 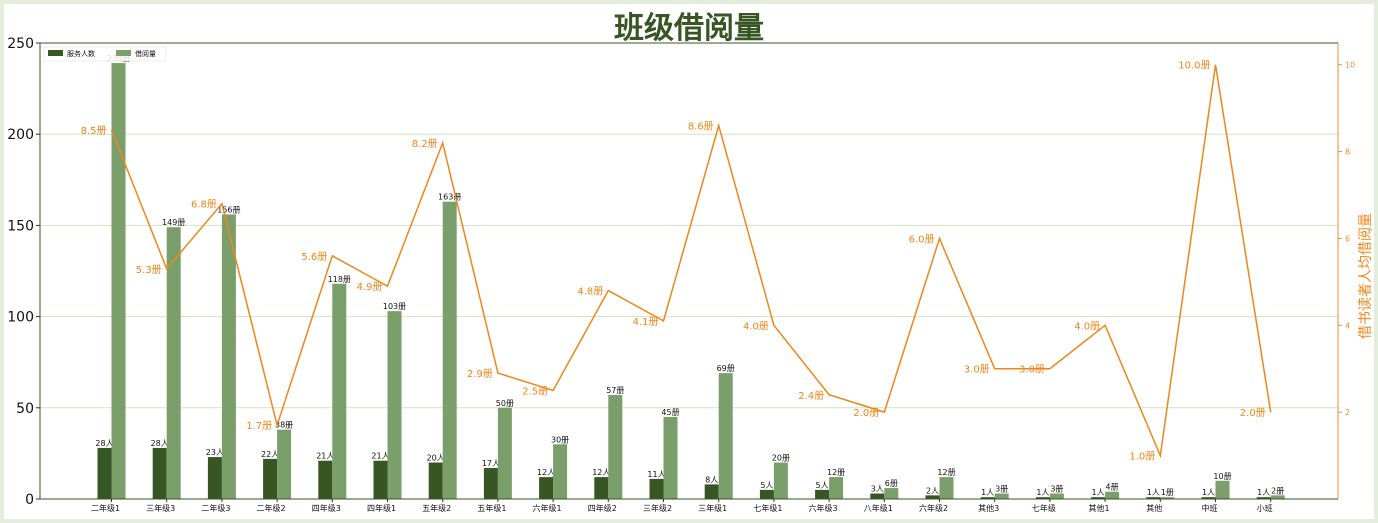 I want to click on line-point-label: 8.5册, so click(x=94, y=131).